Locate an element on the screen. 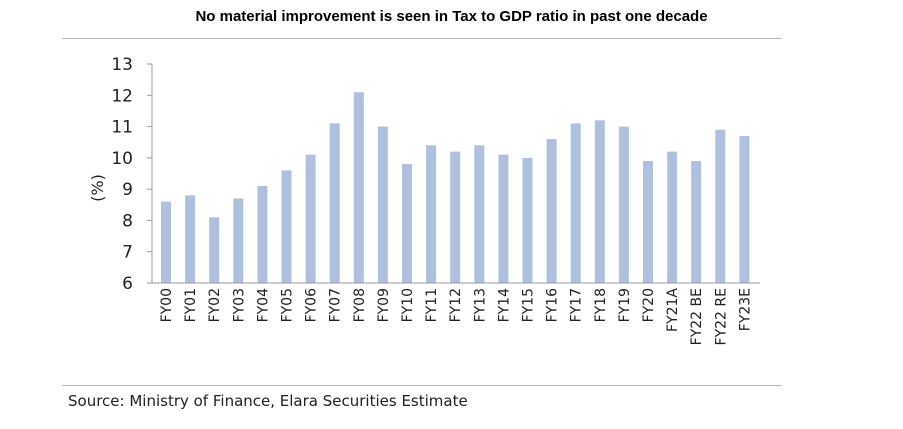 The height and width of the screenshot is (429, 903). x-tick-label: FY11 is located at coordinates (432, 305).